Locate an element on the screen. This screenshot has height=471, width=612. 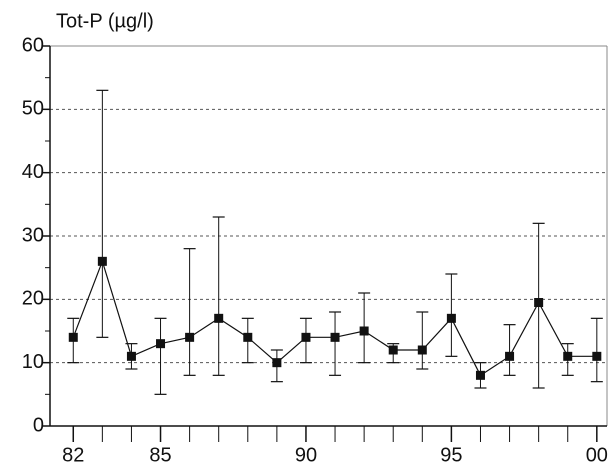
y-tick-label: 30 is located at coordinates (33, 235).